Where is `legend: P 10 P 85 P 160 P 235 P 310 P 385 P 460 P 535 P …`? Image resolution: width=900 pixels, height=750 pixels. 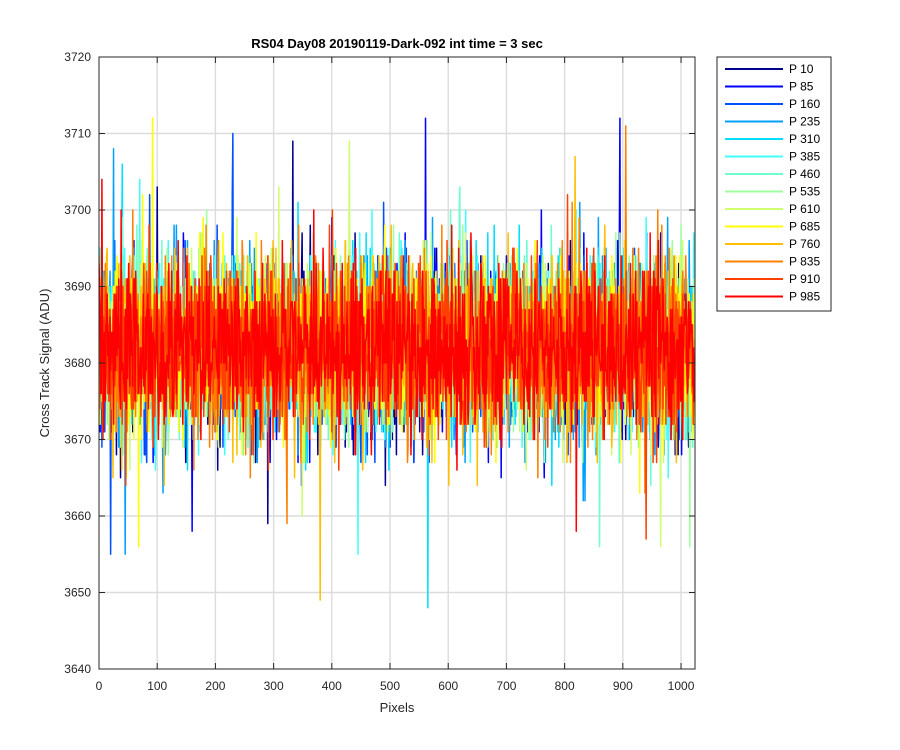 legend: P 10 P 85 P 160 P 235 P 310 P 385 P 460 P 535 P … is located at coordinates (774, 184).